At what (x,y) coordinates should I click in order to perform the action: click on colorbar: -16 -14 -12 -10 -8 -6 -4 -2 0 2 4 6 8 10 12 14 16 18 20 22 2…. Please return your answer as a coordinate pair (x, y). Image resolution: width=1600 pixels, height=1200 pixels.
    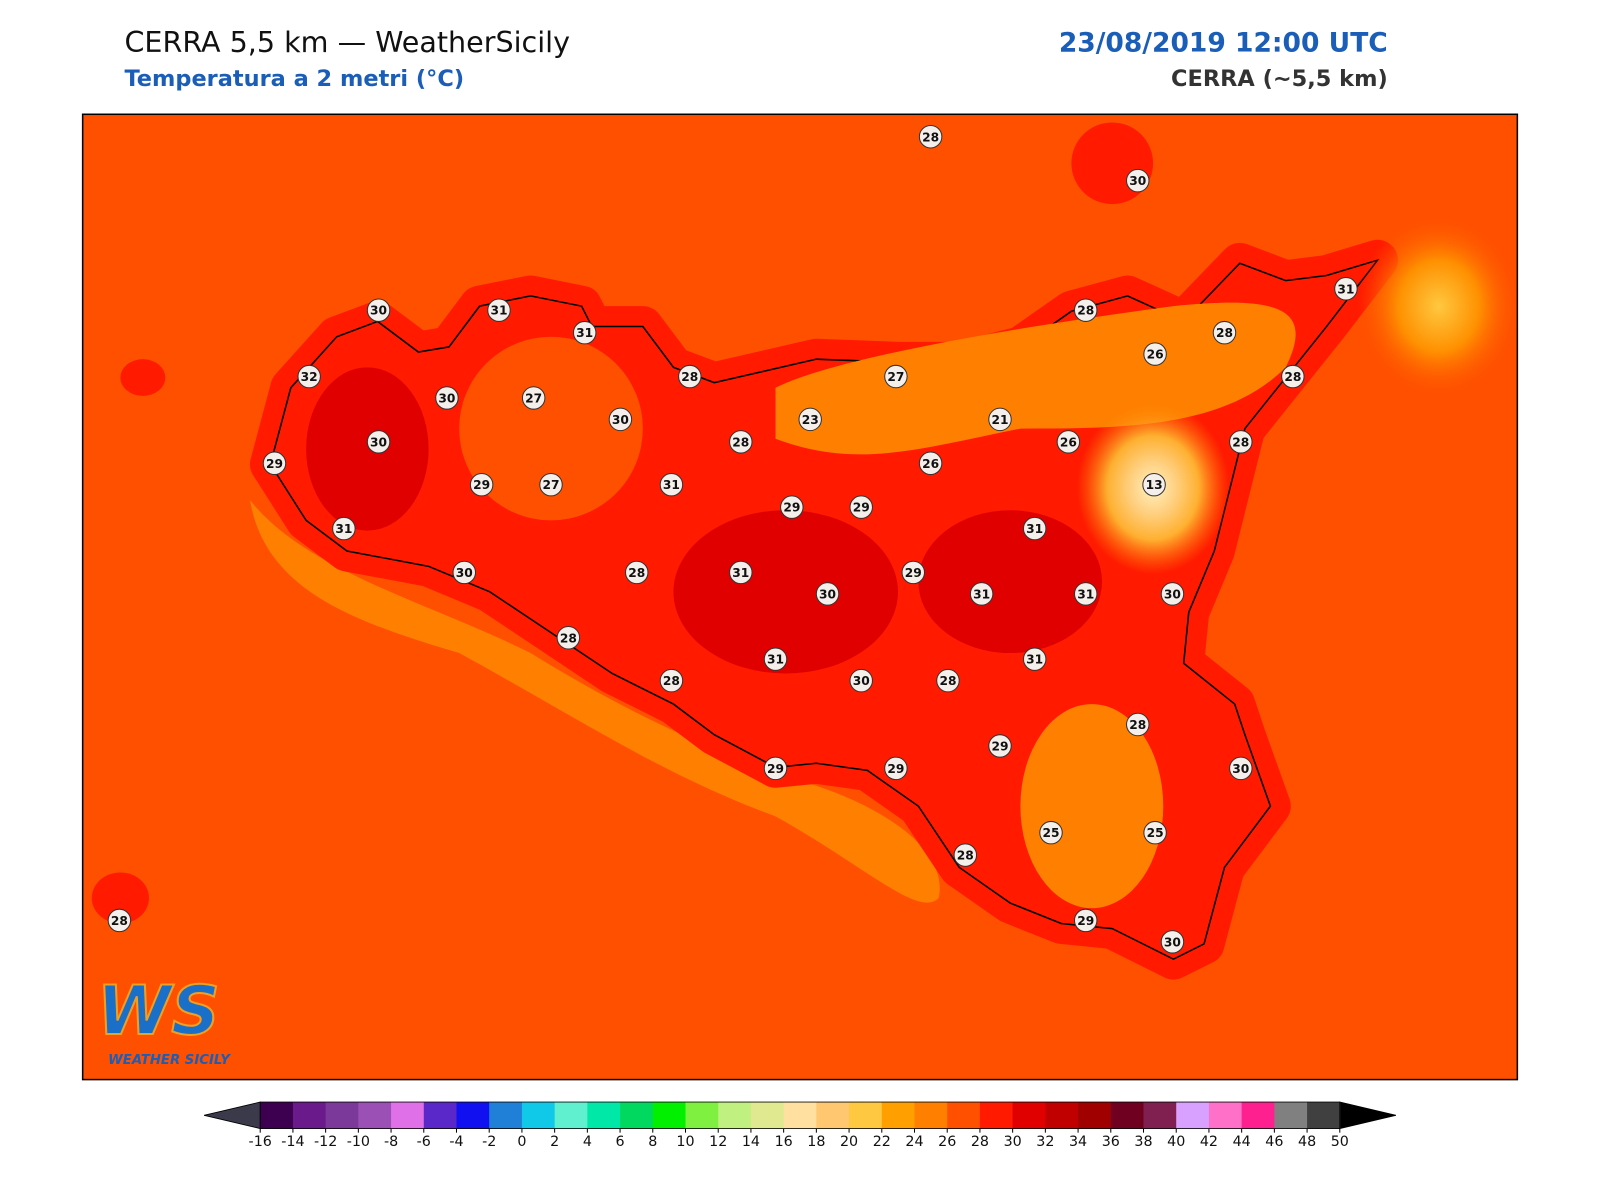
    Looking at the image, I should click on (800, 1125).